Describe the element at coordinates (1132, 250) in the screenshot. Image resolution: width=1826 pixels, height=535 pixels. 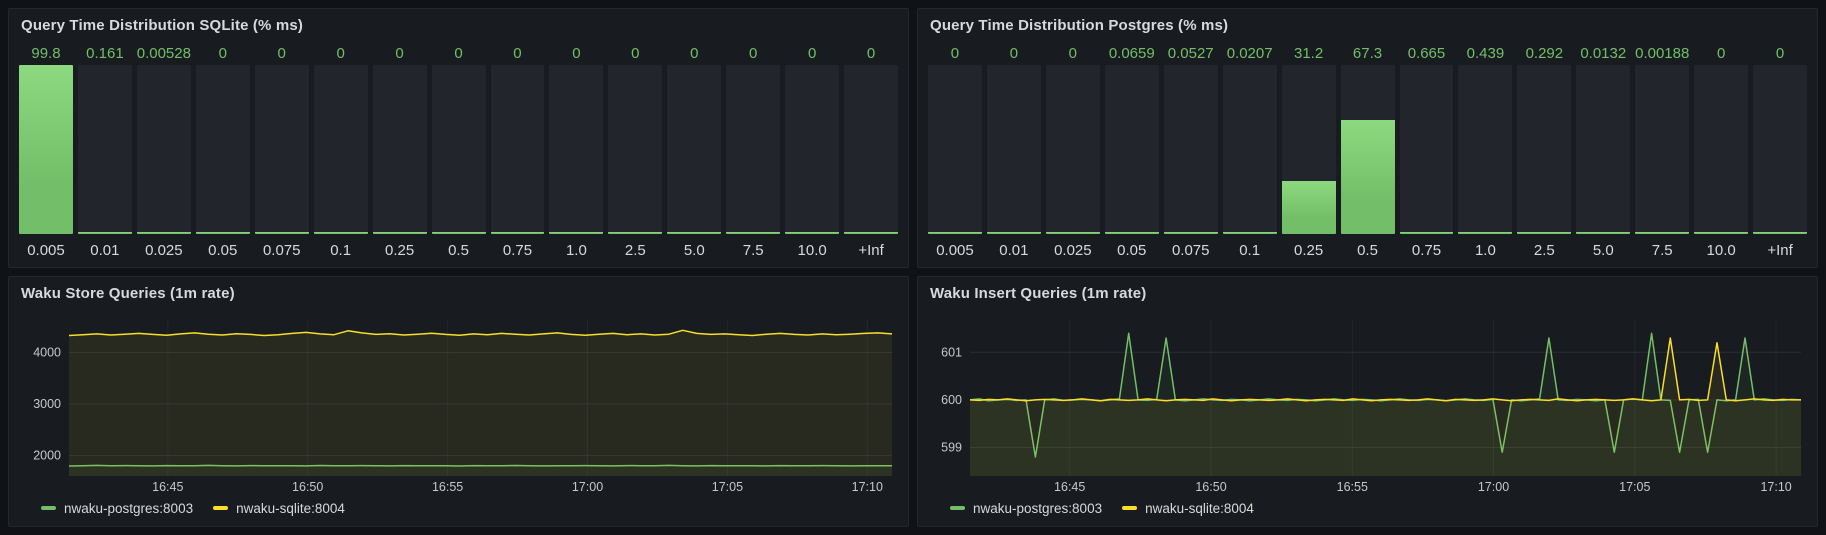
I see `bar-category-label: 0.05` at that location.